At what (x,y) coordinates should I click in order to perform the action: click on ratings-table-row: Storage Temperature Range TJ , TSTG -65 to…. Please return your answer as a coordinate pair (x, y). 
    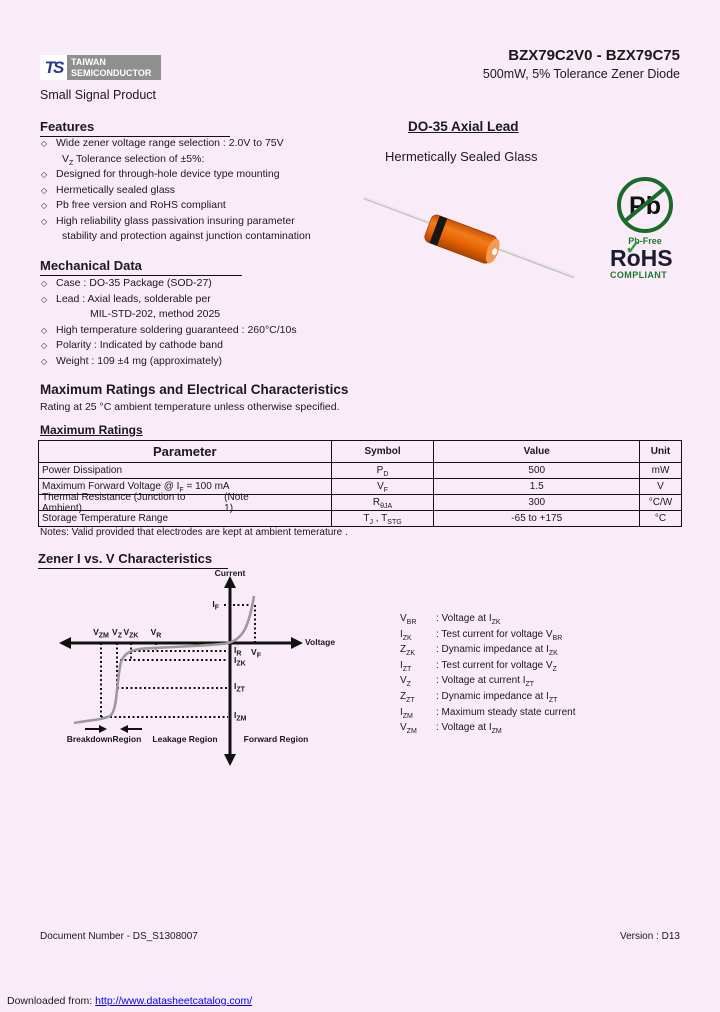
    Looking at the image, I should click on (360, 518).